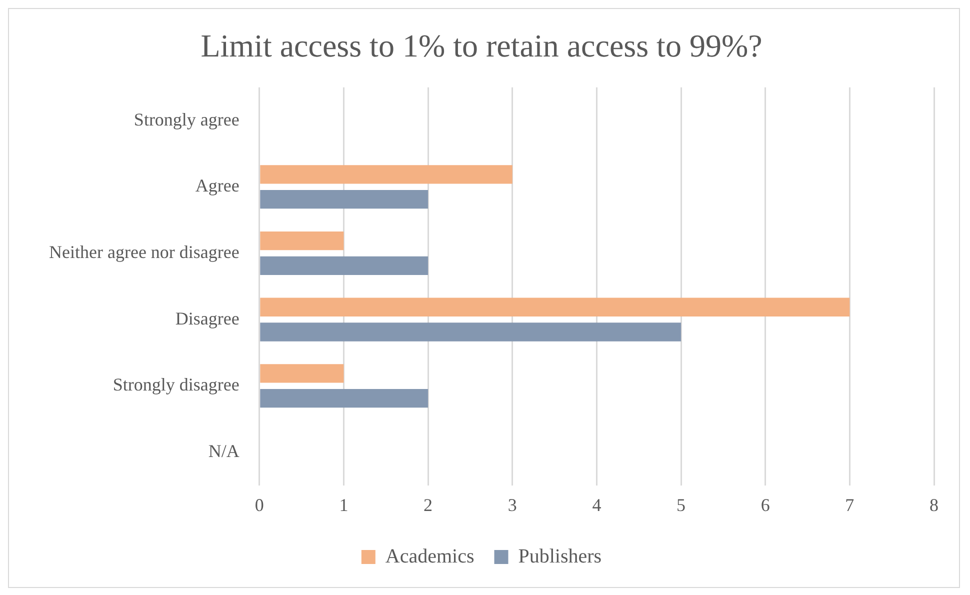 The image size is (970, 595). Describe the element at coordinates (176, 384) in the screenshot. I see `y-tick-label: Strongly disagree` at that location.